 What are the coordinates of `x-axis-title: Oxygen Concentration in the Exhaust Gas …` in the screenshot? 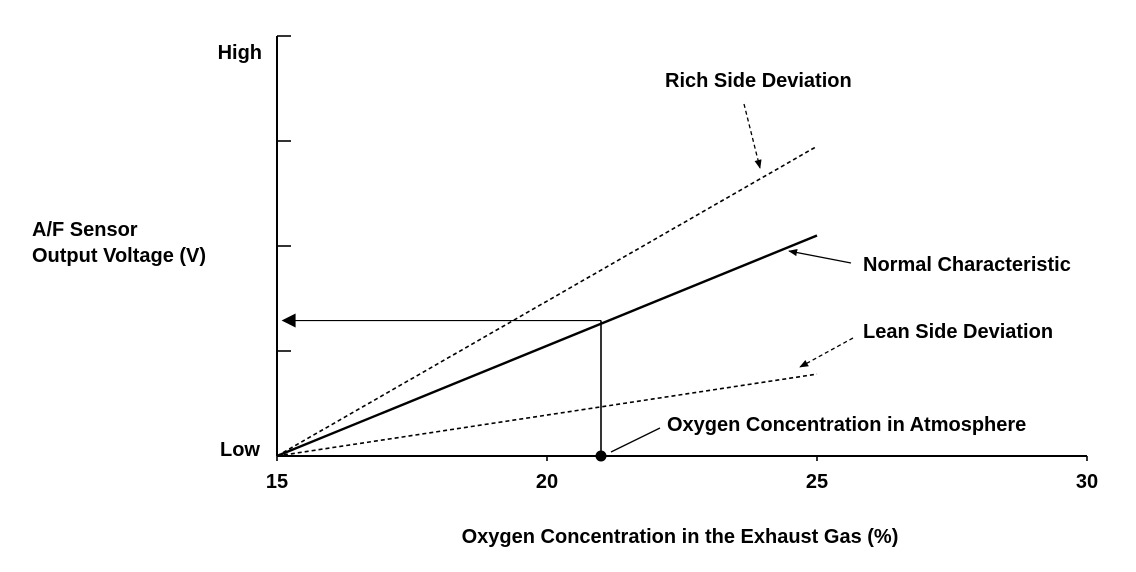 It's located at (680, 537).